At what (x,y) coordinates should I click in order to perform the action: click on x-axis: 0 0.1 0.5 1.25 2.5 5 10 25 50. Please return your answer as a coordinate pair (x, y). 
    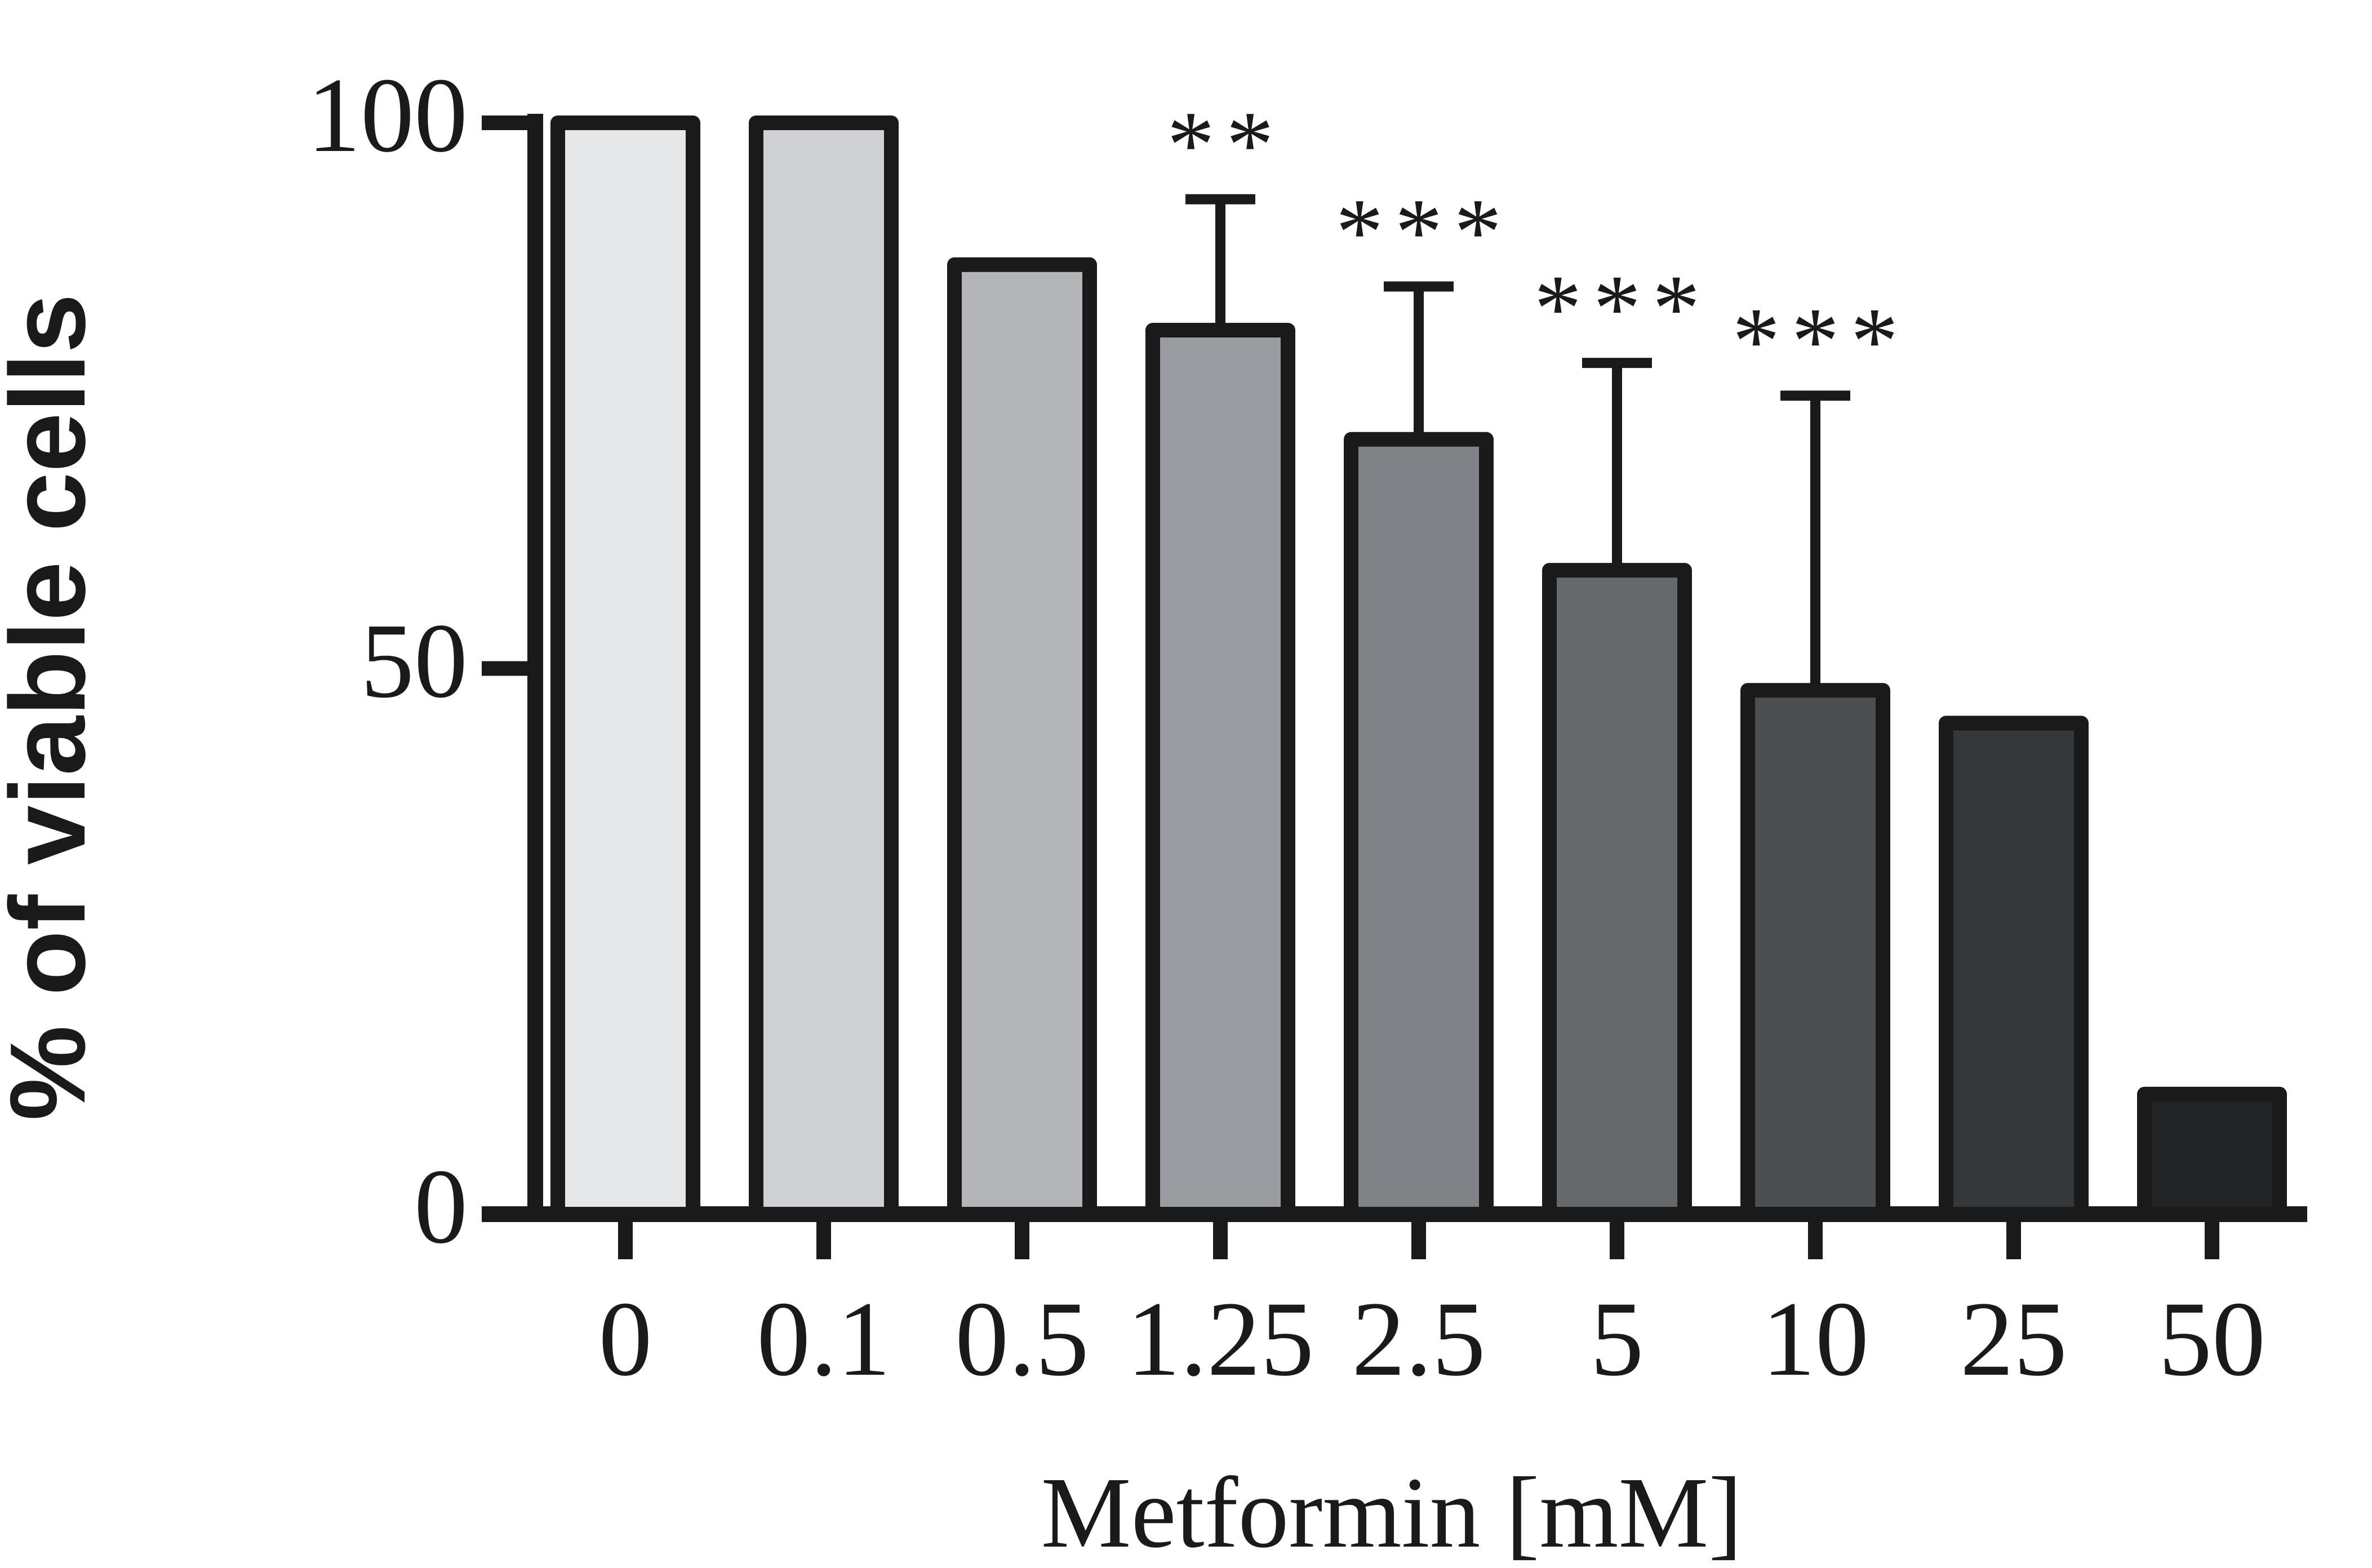
    Looking at the image, I should click on (1394, 1302).